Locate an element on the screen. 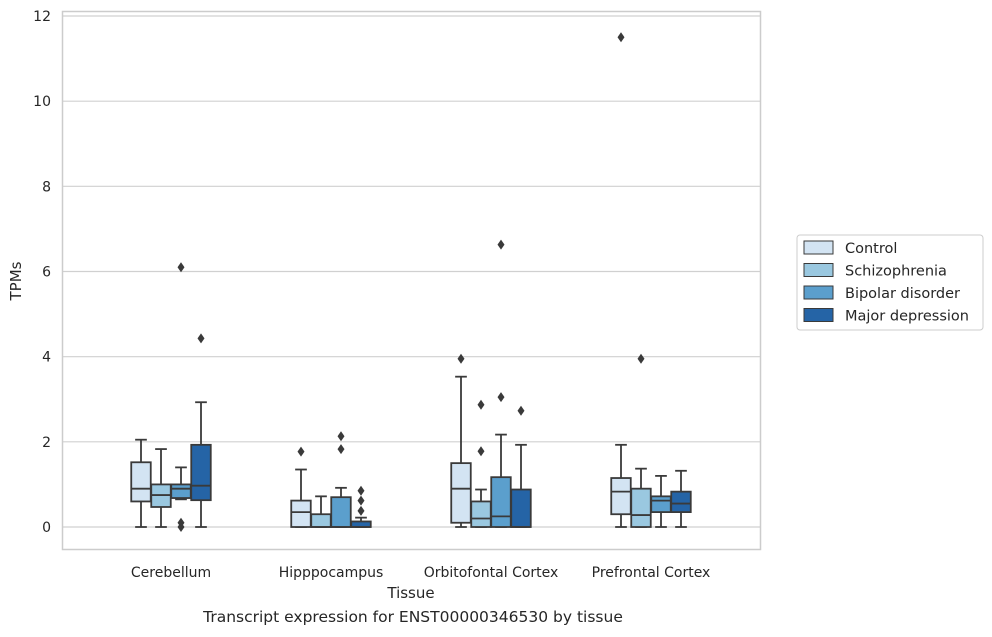 The width and height of the screenshot is (992, 637). y-tick-label: 8 is located at coordinates (46, 187).